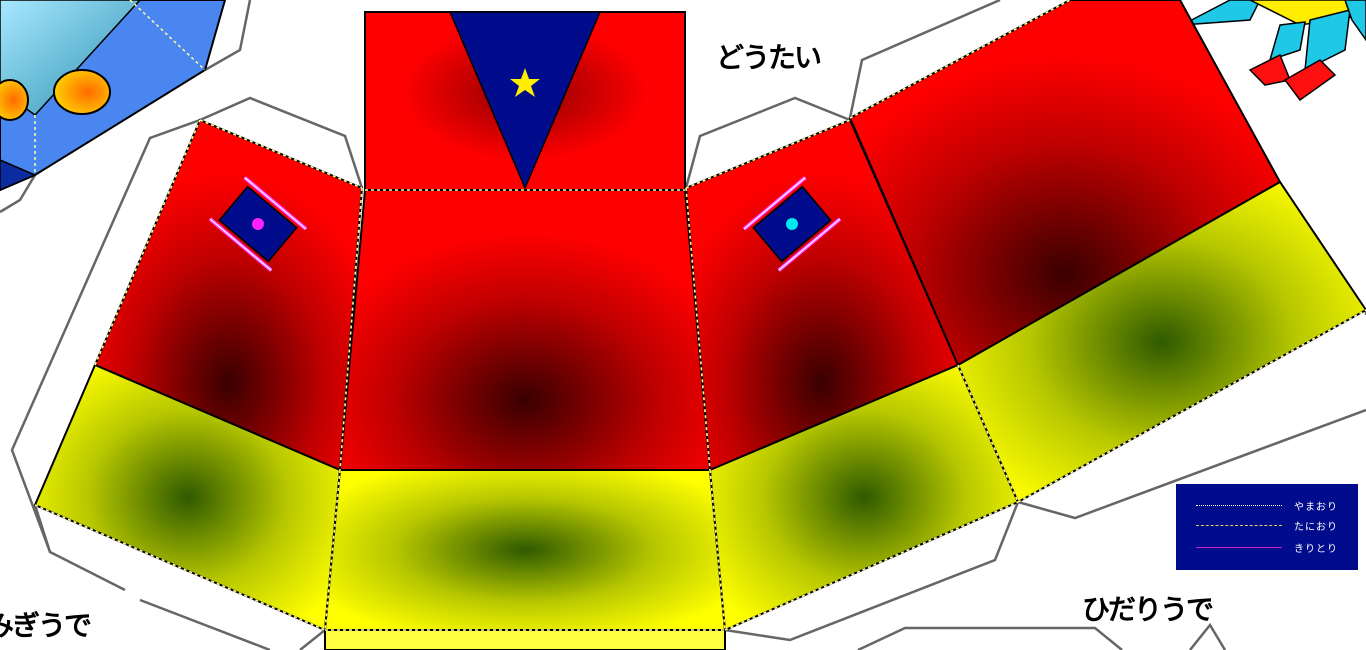  Describe the element at coordinates (46, 625) in the screenshot. I see `left-arm-label: みぎうで` at that location.